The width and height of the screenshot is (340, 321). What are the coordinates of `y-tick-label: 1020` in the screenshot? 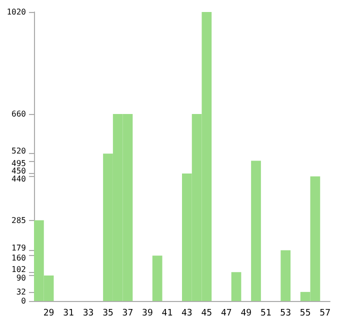 It's located at (16, 12).